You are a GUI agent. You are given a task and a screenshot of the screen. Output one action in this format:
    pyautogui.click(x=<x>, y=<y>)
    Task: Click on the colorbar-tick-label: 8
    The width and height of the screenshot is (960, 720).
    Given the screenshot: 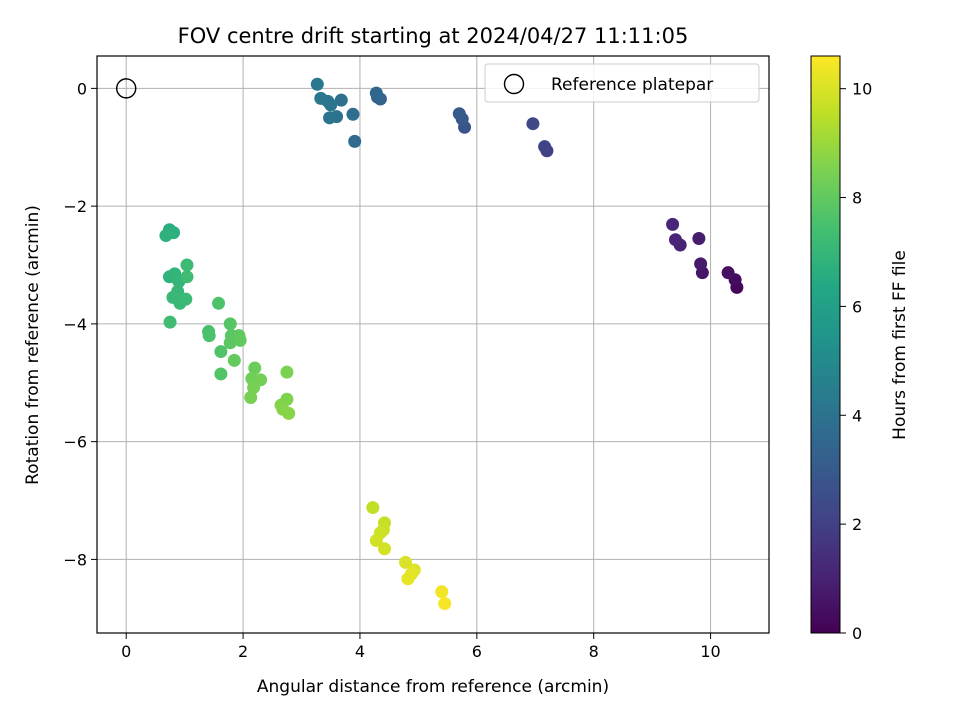 What is the action you would take?
    pyautogui.click(x=857, y=198)
    